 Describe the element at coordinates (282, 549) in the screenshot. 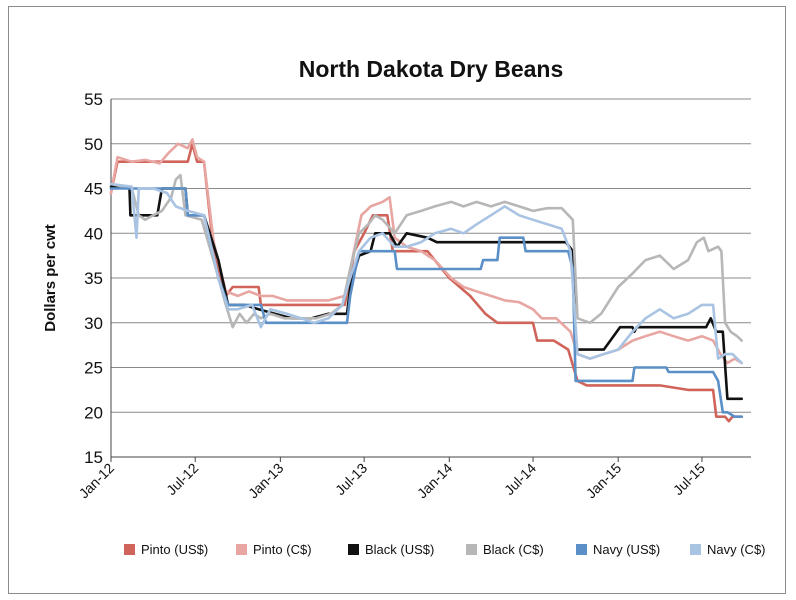

I see `legend-label: Pinto (C$)` at that location.